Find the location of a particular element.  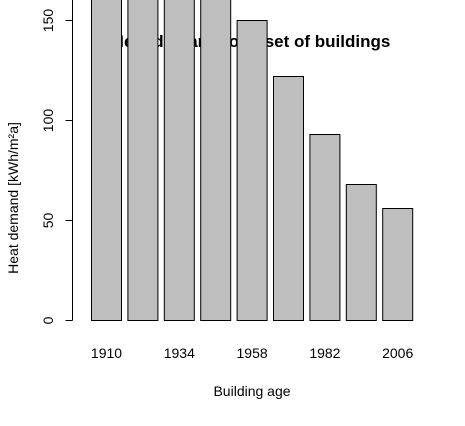

y-tick-label-150: 150 is located at coordinates (48, 21).